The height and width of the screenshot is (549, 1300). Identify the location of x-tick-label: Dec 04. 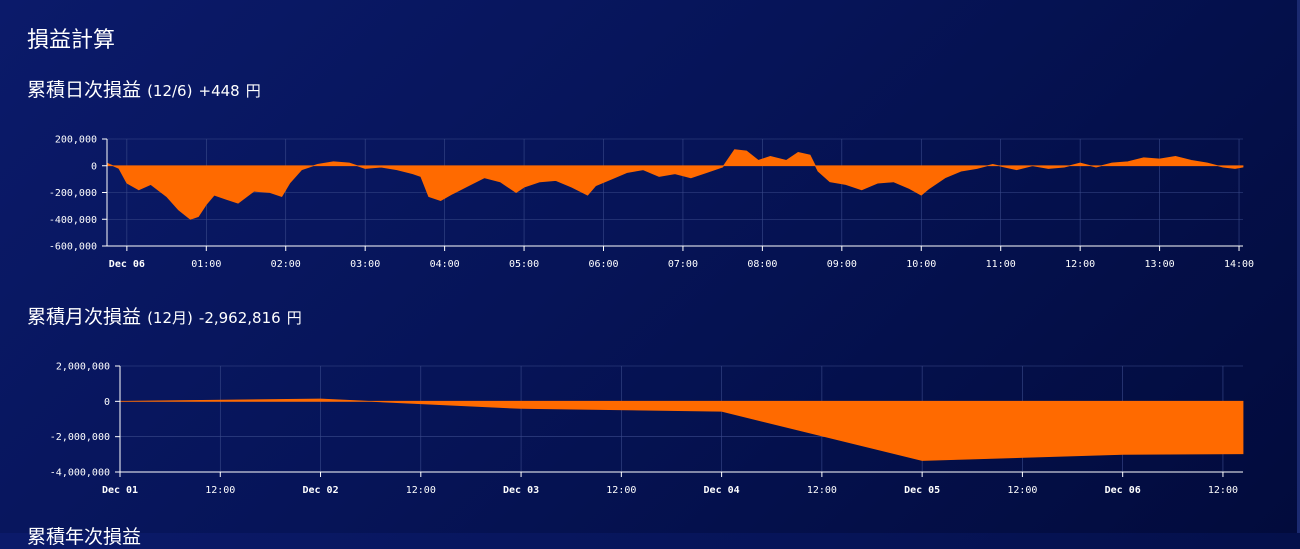
(722, 490).